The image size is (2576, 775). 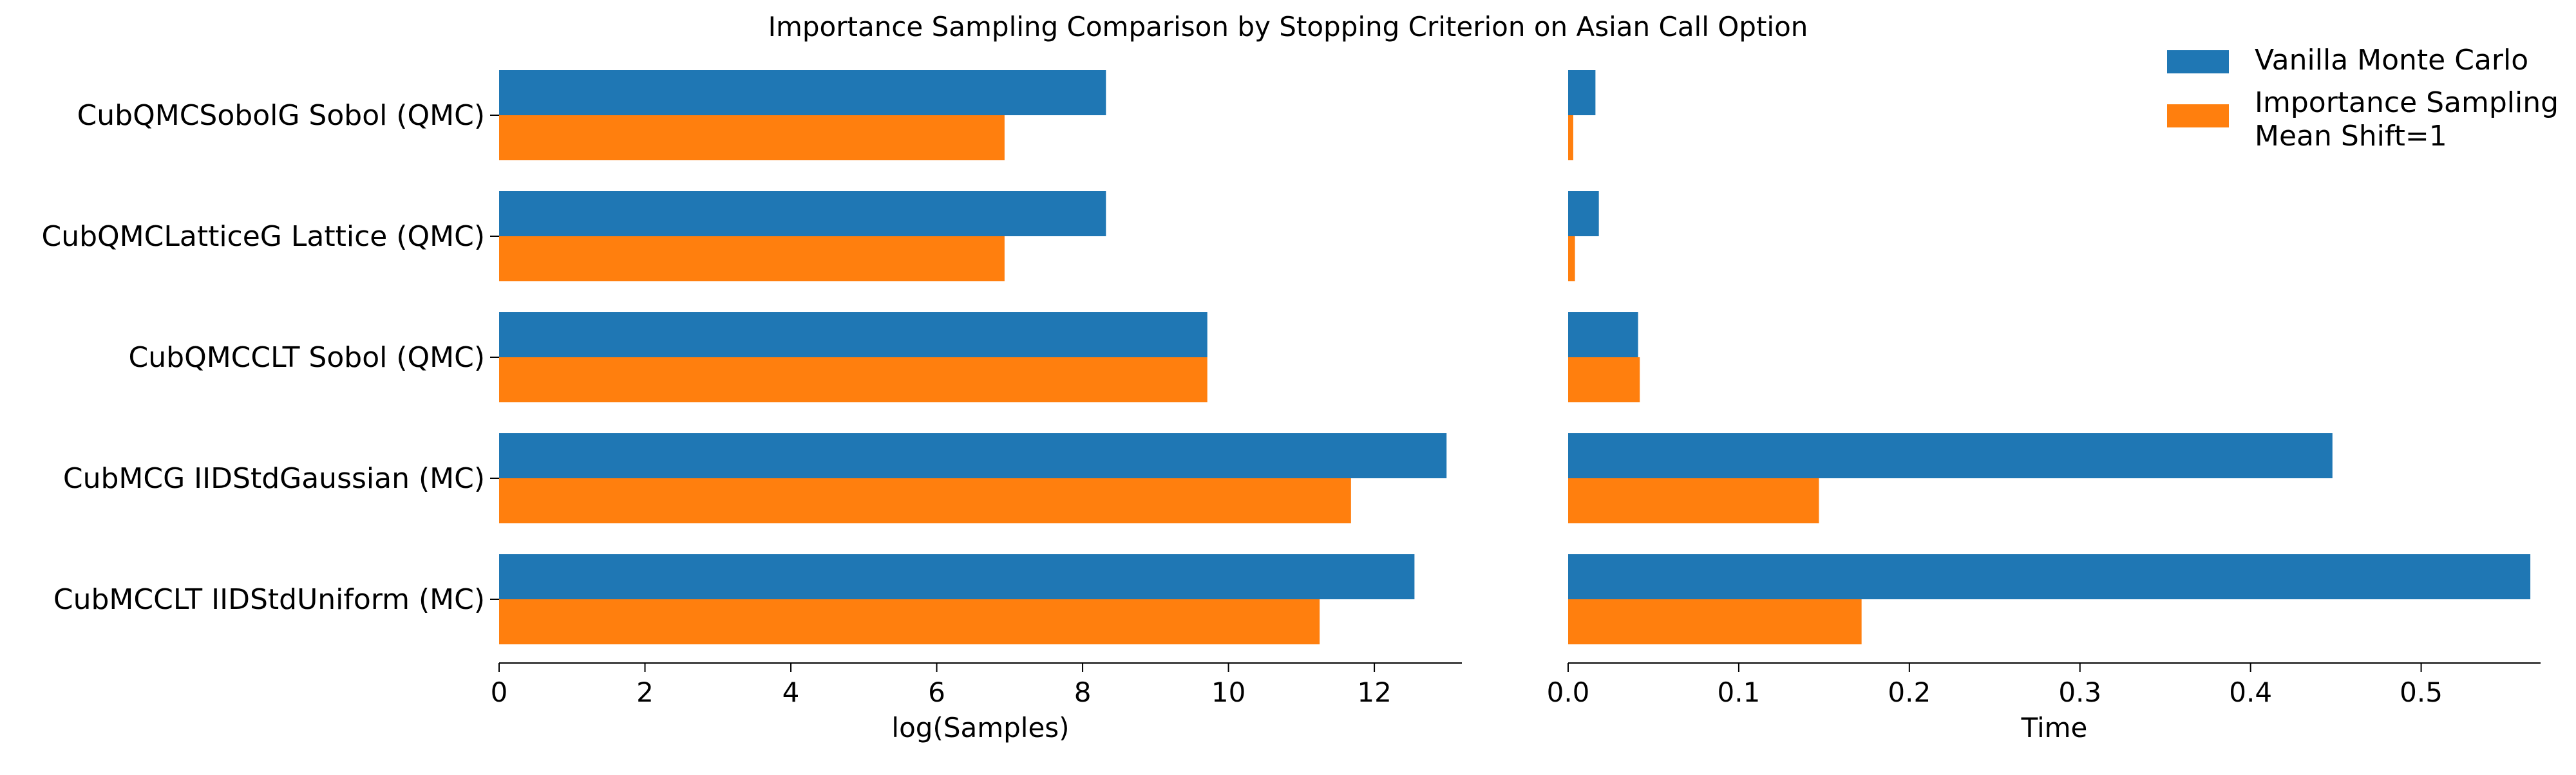 What do you see at coordinates (937, 692) in the screenshot?
I see `x-tick-label-log-samples: 6` at bounding box center [937, 692].